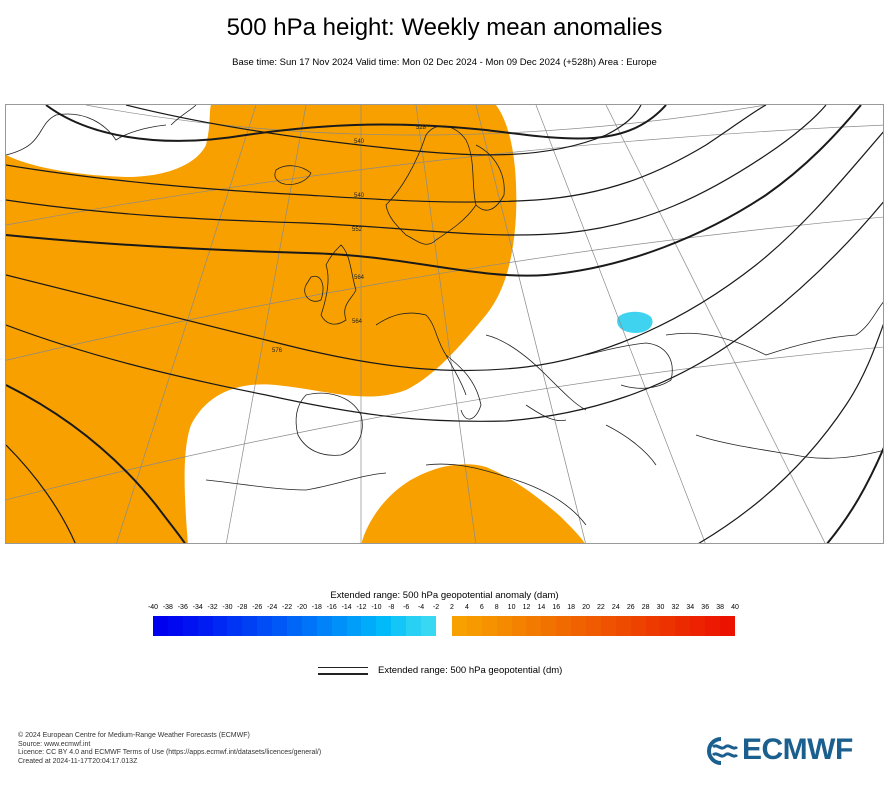  I want to click on legend-tick-label: -20, so click(301, 607).